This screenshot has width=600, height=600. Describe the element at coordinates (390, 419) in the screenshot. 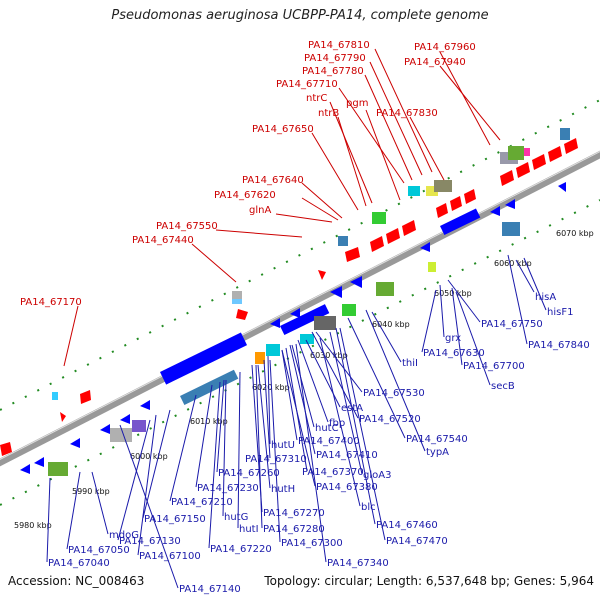

I see `gene-label: PA14_67520` at that location.